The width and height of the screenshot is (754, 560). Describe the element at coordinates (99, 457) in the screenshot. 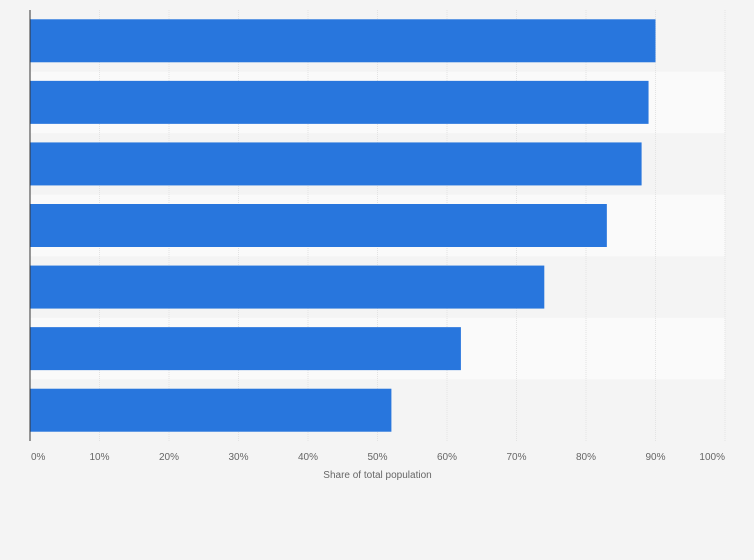

I see `x-tick-label: 10%` at that location.